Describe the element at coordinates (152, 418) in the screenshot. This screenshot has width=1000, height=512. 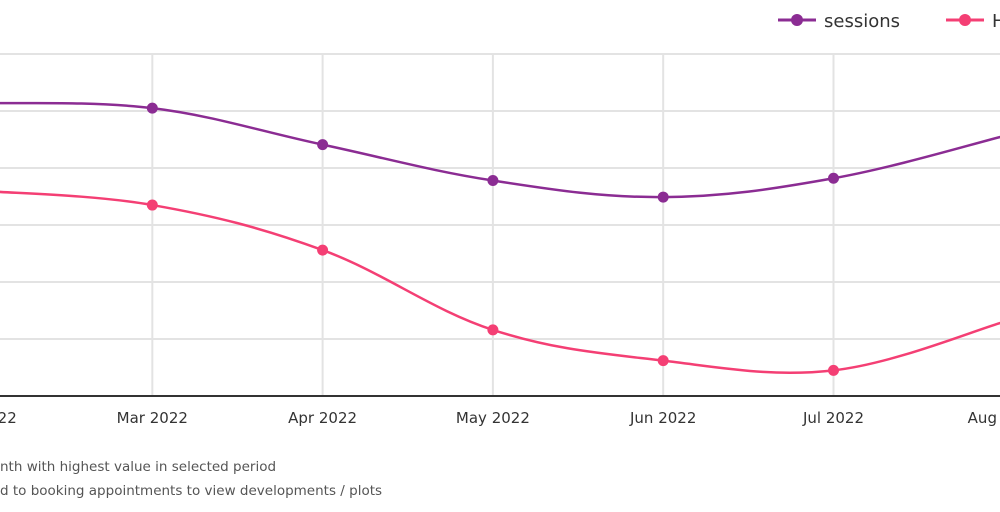
I see `x-tick-label: Mar 2022` at that location.